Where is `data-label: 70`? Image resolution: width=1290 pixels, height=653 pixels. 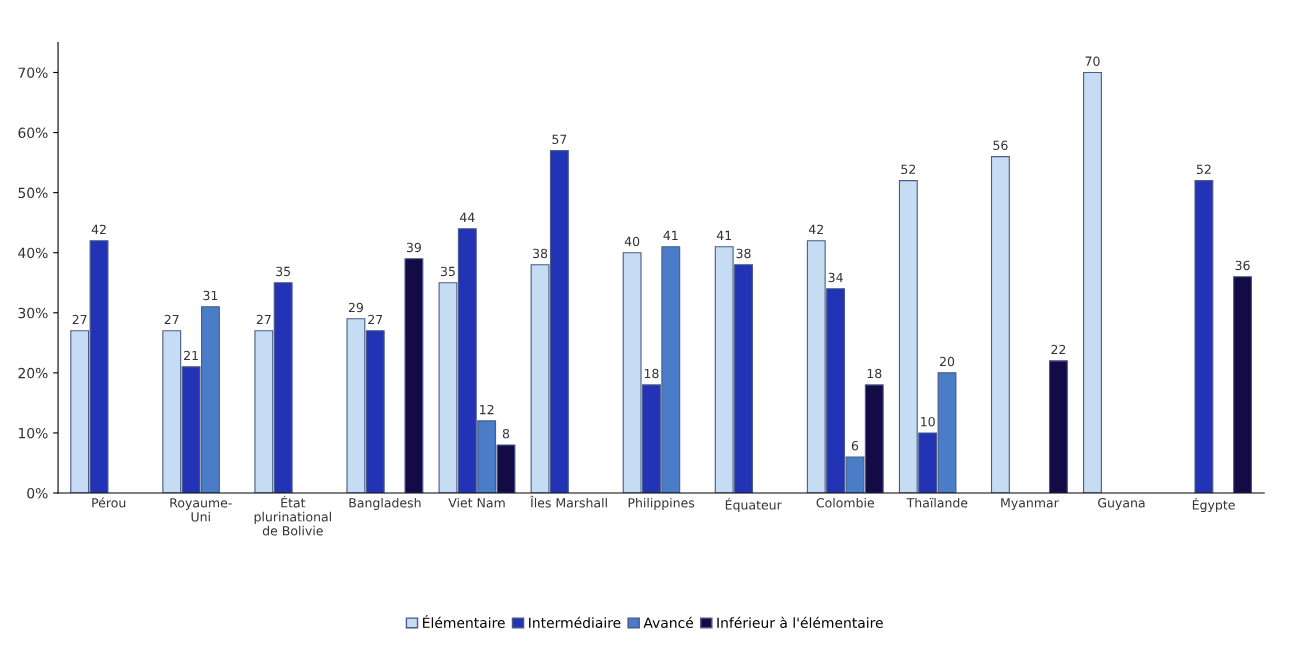
data-label: 70 is located at coordinates (1092, 61).